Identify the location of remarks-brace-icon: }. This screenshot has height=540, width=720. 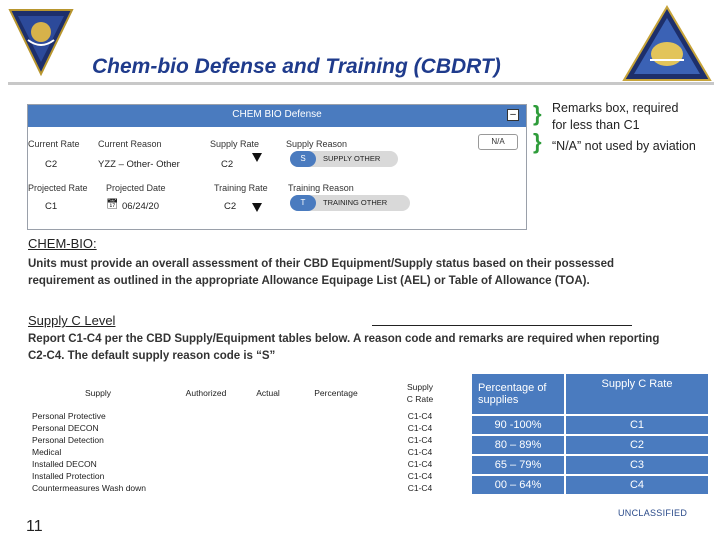
(537, 113).